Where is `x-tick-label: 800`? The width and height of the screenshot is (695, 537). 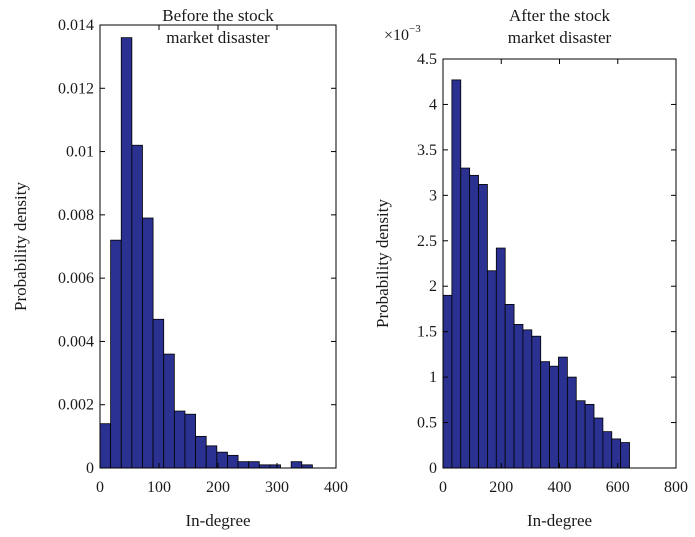
x-tick-label: 800 is located at coordinates (676, 487).